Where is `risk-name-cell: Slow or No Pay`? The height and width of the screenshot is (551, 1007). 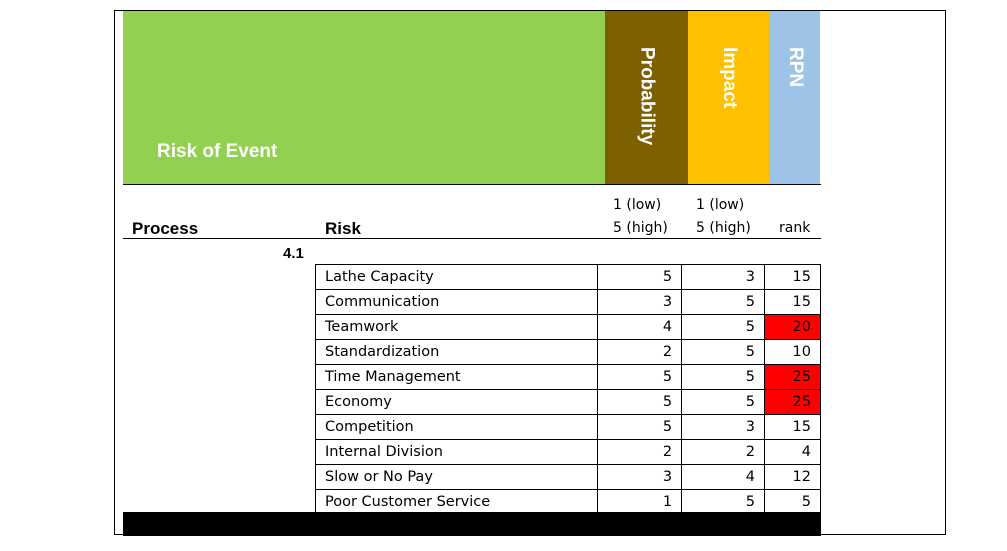
risk-name-cell: Slow or No Pay is located at coordinates (456, 477).